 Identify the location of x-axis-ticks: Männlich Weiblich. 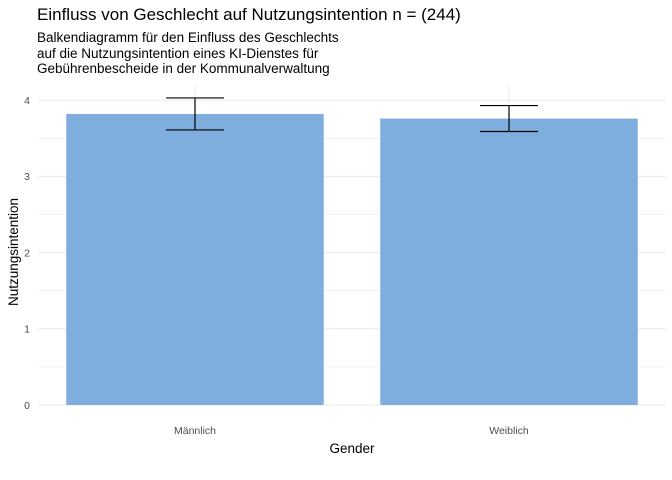
(351, 431).